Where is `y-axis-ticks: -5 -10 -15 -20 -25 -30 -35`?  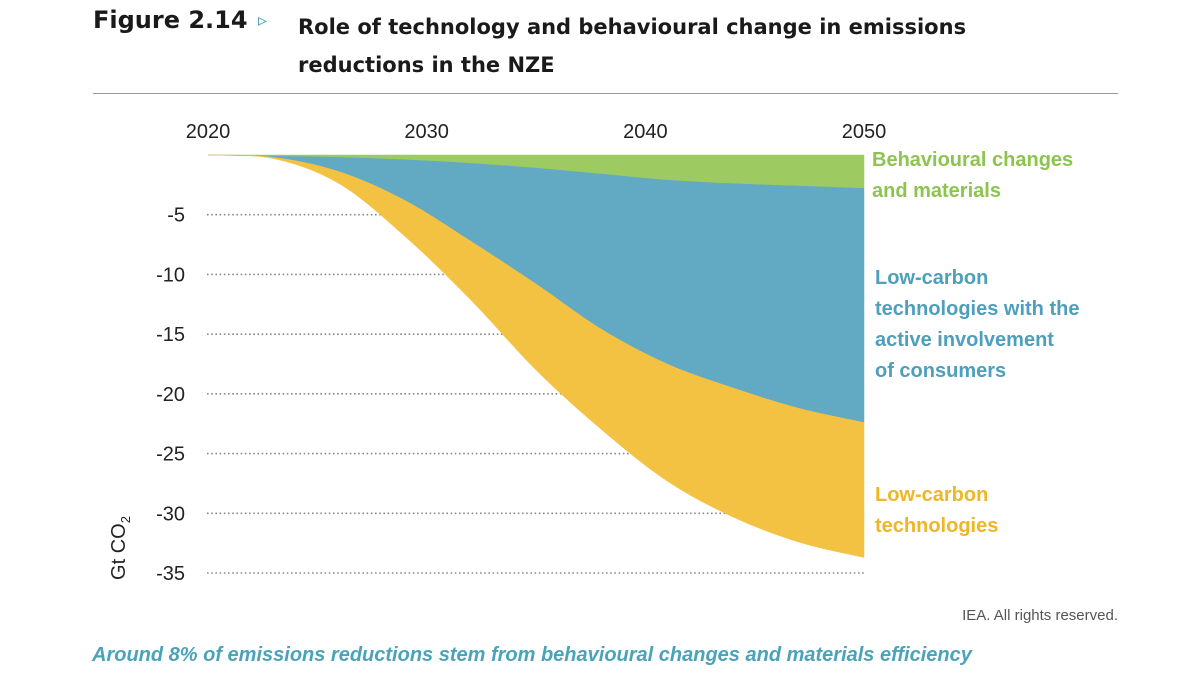
y-axis-ticks: -5 -10 -15 -20 -25 -30 -35 is located at coordinates (170, 395).